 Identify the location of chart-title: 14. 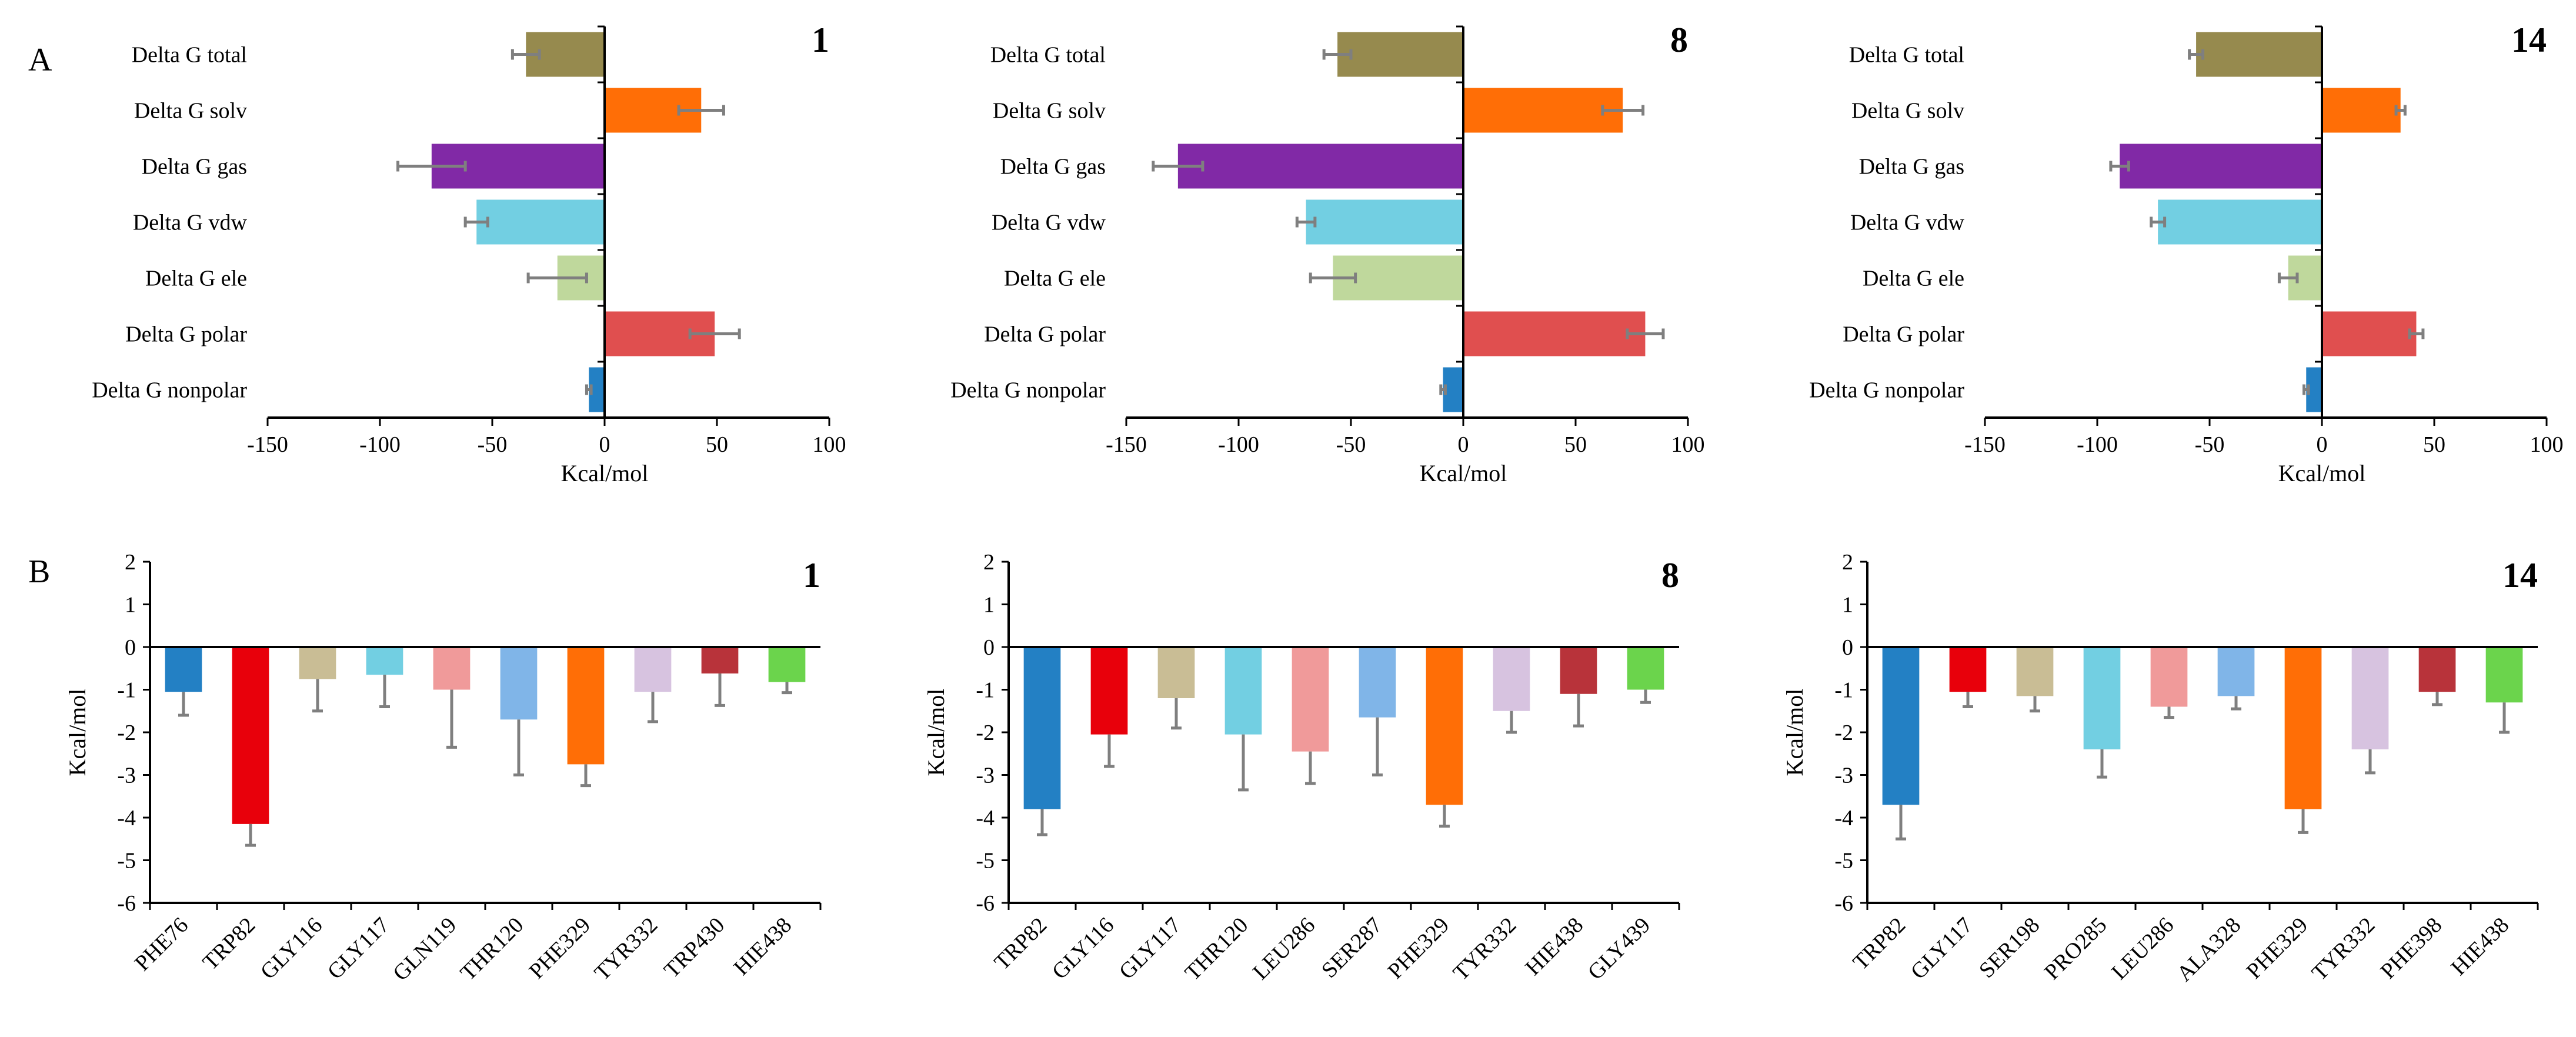
(2520, 575).